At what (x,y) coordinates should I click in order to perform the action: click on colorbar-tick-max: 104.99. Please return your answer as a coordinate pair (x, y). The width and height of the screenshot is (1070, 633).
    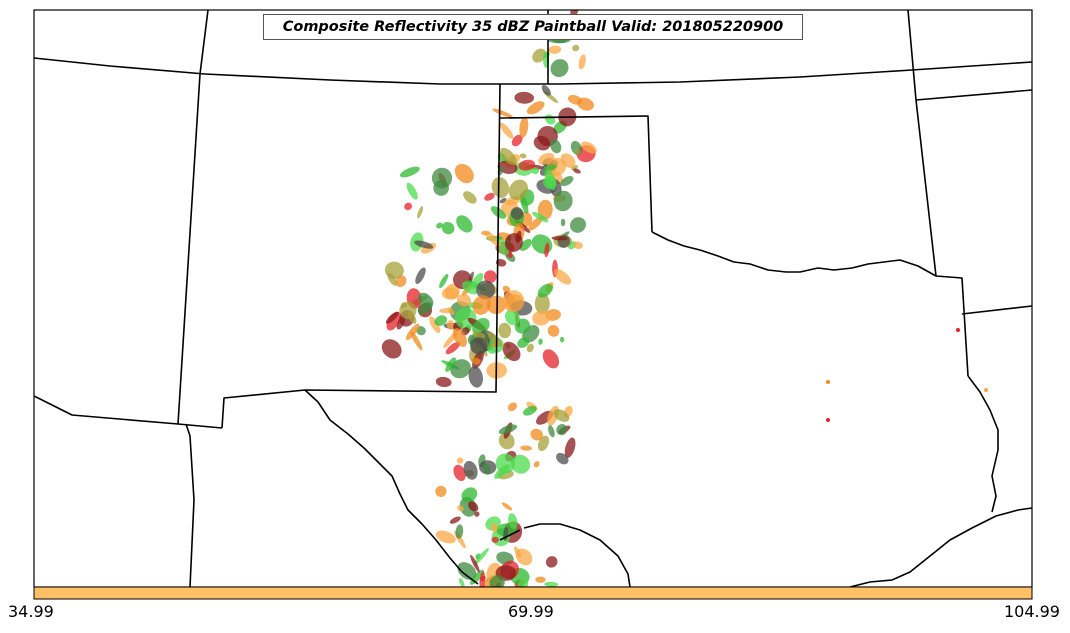
    Looking at the image, I should click on (1032, 611).